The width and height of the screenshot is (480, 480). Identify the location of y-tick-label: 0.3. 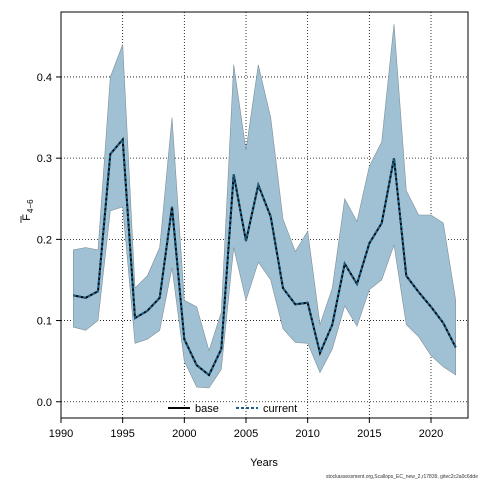
(44, 159).